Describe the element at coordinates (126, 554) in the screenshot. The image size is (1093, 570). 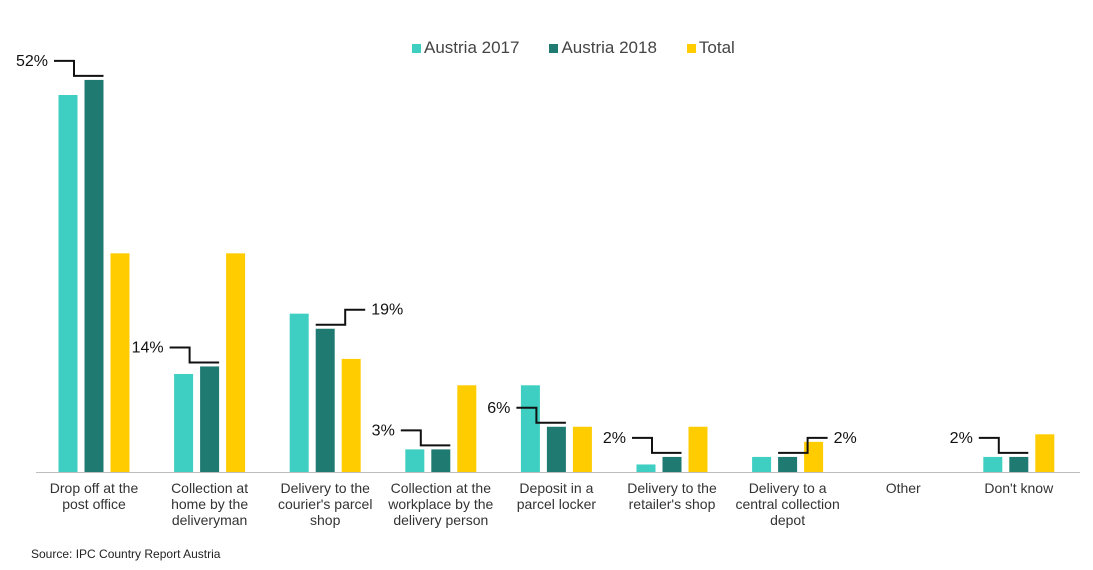
I see `source-note: Source: IPC Country Report Austria` at that location.